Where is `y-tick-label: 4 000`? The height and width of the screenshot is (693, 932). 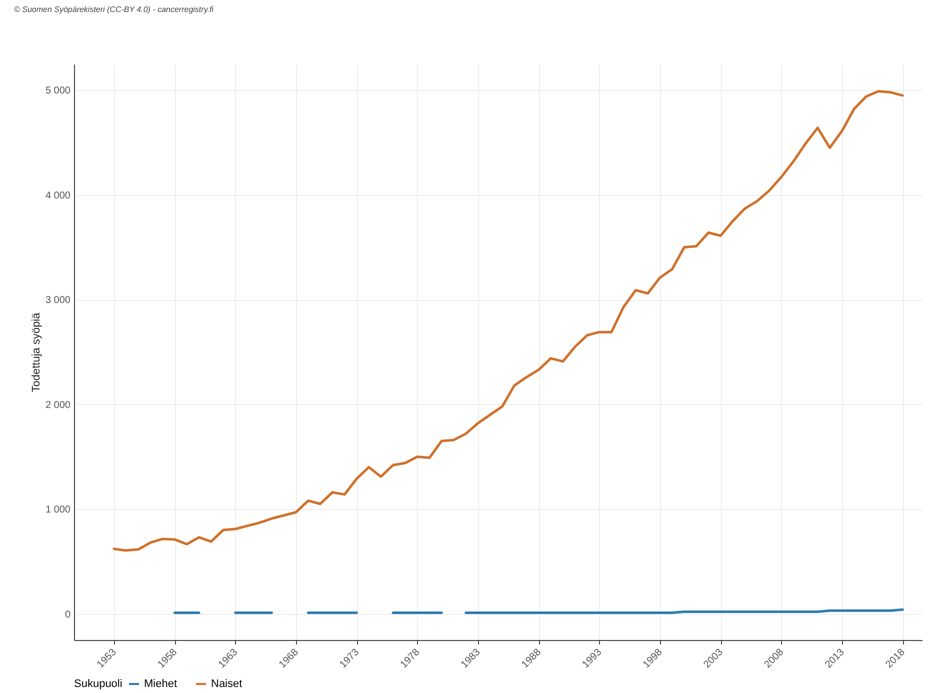
y-tick-label: 4 000 is located at coordinates (58, 196).